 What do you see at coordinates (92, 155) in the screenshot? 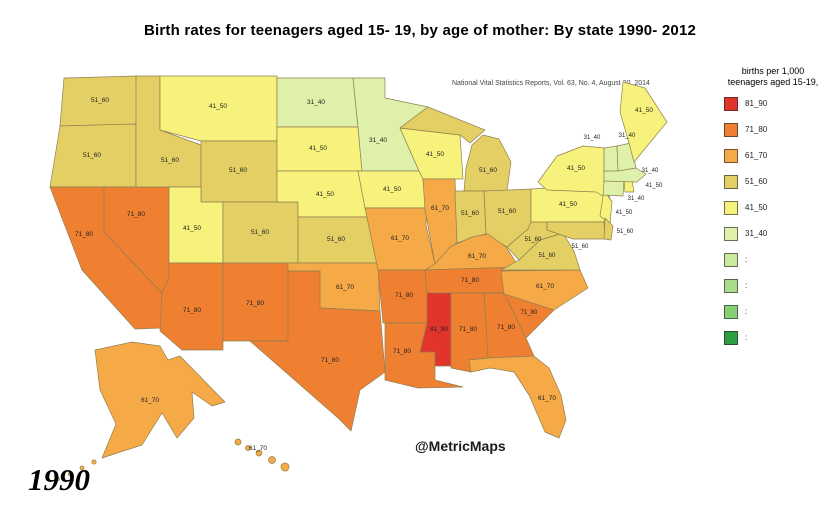
I see `state-label-OR: 51_60` at bounding box center [92, 155].